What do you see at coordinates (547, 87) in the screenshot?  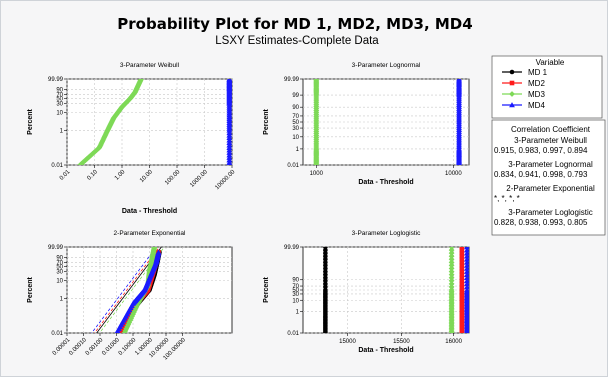 I see `legend-box` at bounding box center [547, 87].